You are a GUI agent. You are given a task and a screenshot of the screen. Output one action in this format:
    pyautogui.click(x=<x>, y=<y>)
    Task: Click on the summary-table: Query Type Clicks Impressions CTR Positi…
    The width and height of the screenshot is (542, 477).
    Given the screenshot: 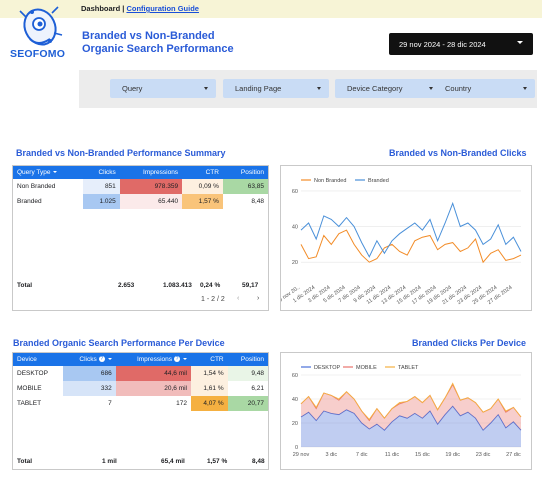 What is the action you would take?
    pyautogui.click(x=140, y=238)
    